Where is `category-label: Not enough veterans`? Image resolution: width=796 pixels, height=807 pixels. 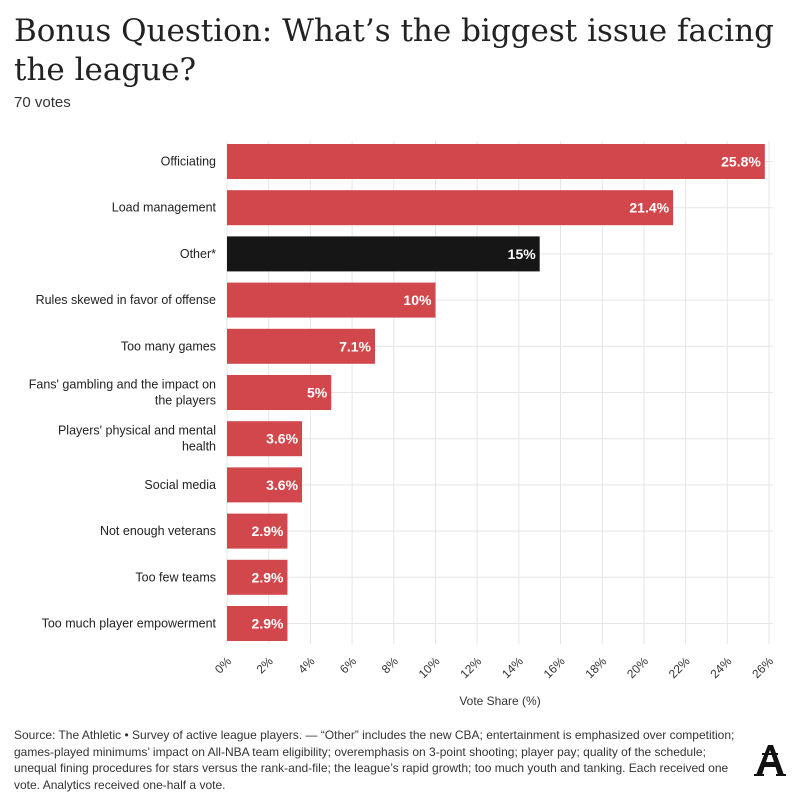 category-label: Not enough veterans is located at coordinates (158, 531).